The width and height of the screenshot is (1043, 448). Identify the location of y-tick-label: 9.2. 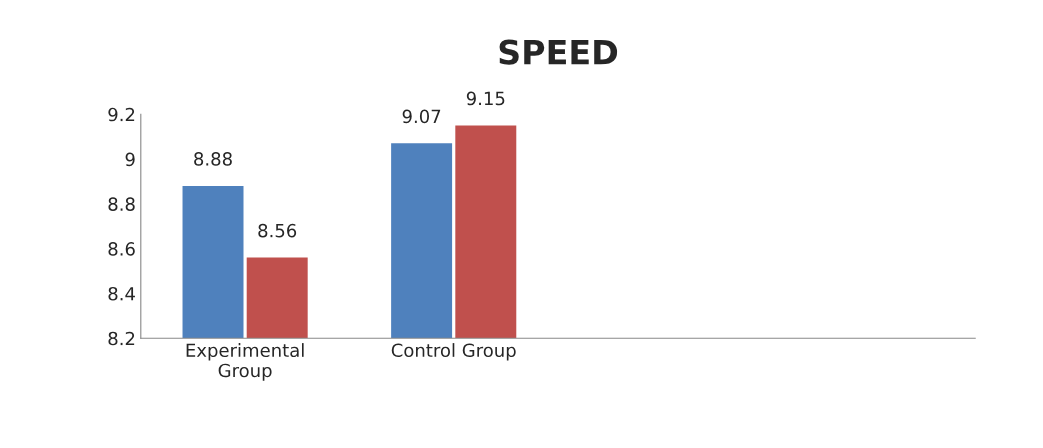
(121, 114).